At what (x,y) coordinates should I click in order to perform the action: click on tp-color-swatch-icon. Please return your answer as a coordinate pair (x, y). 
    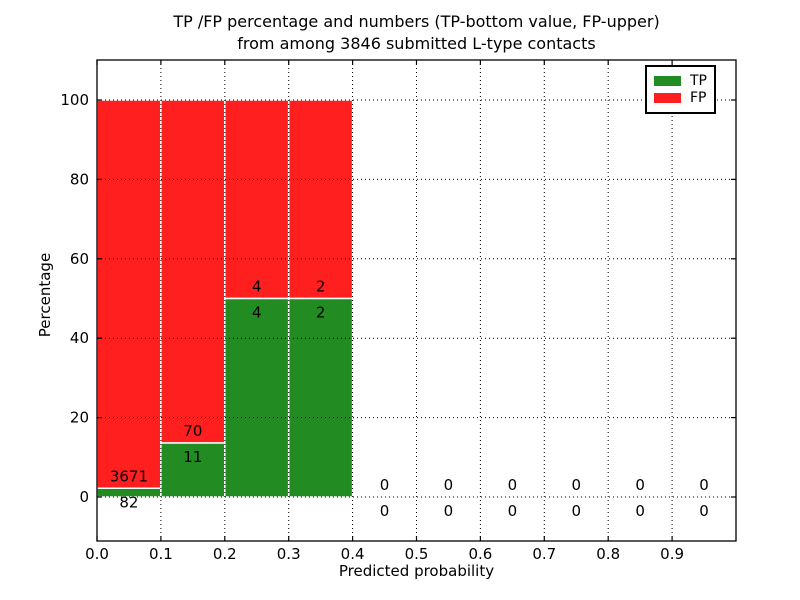
    Looking at the image, I should click on (667, 81).